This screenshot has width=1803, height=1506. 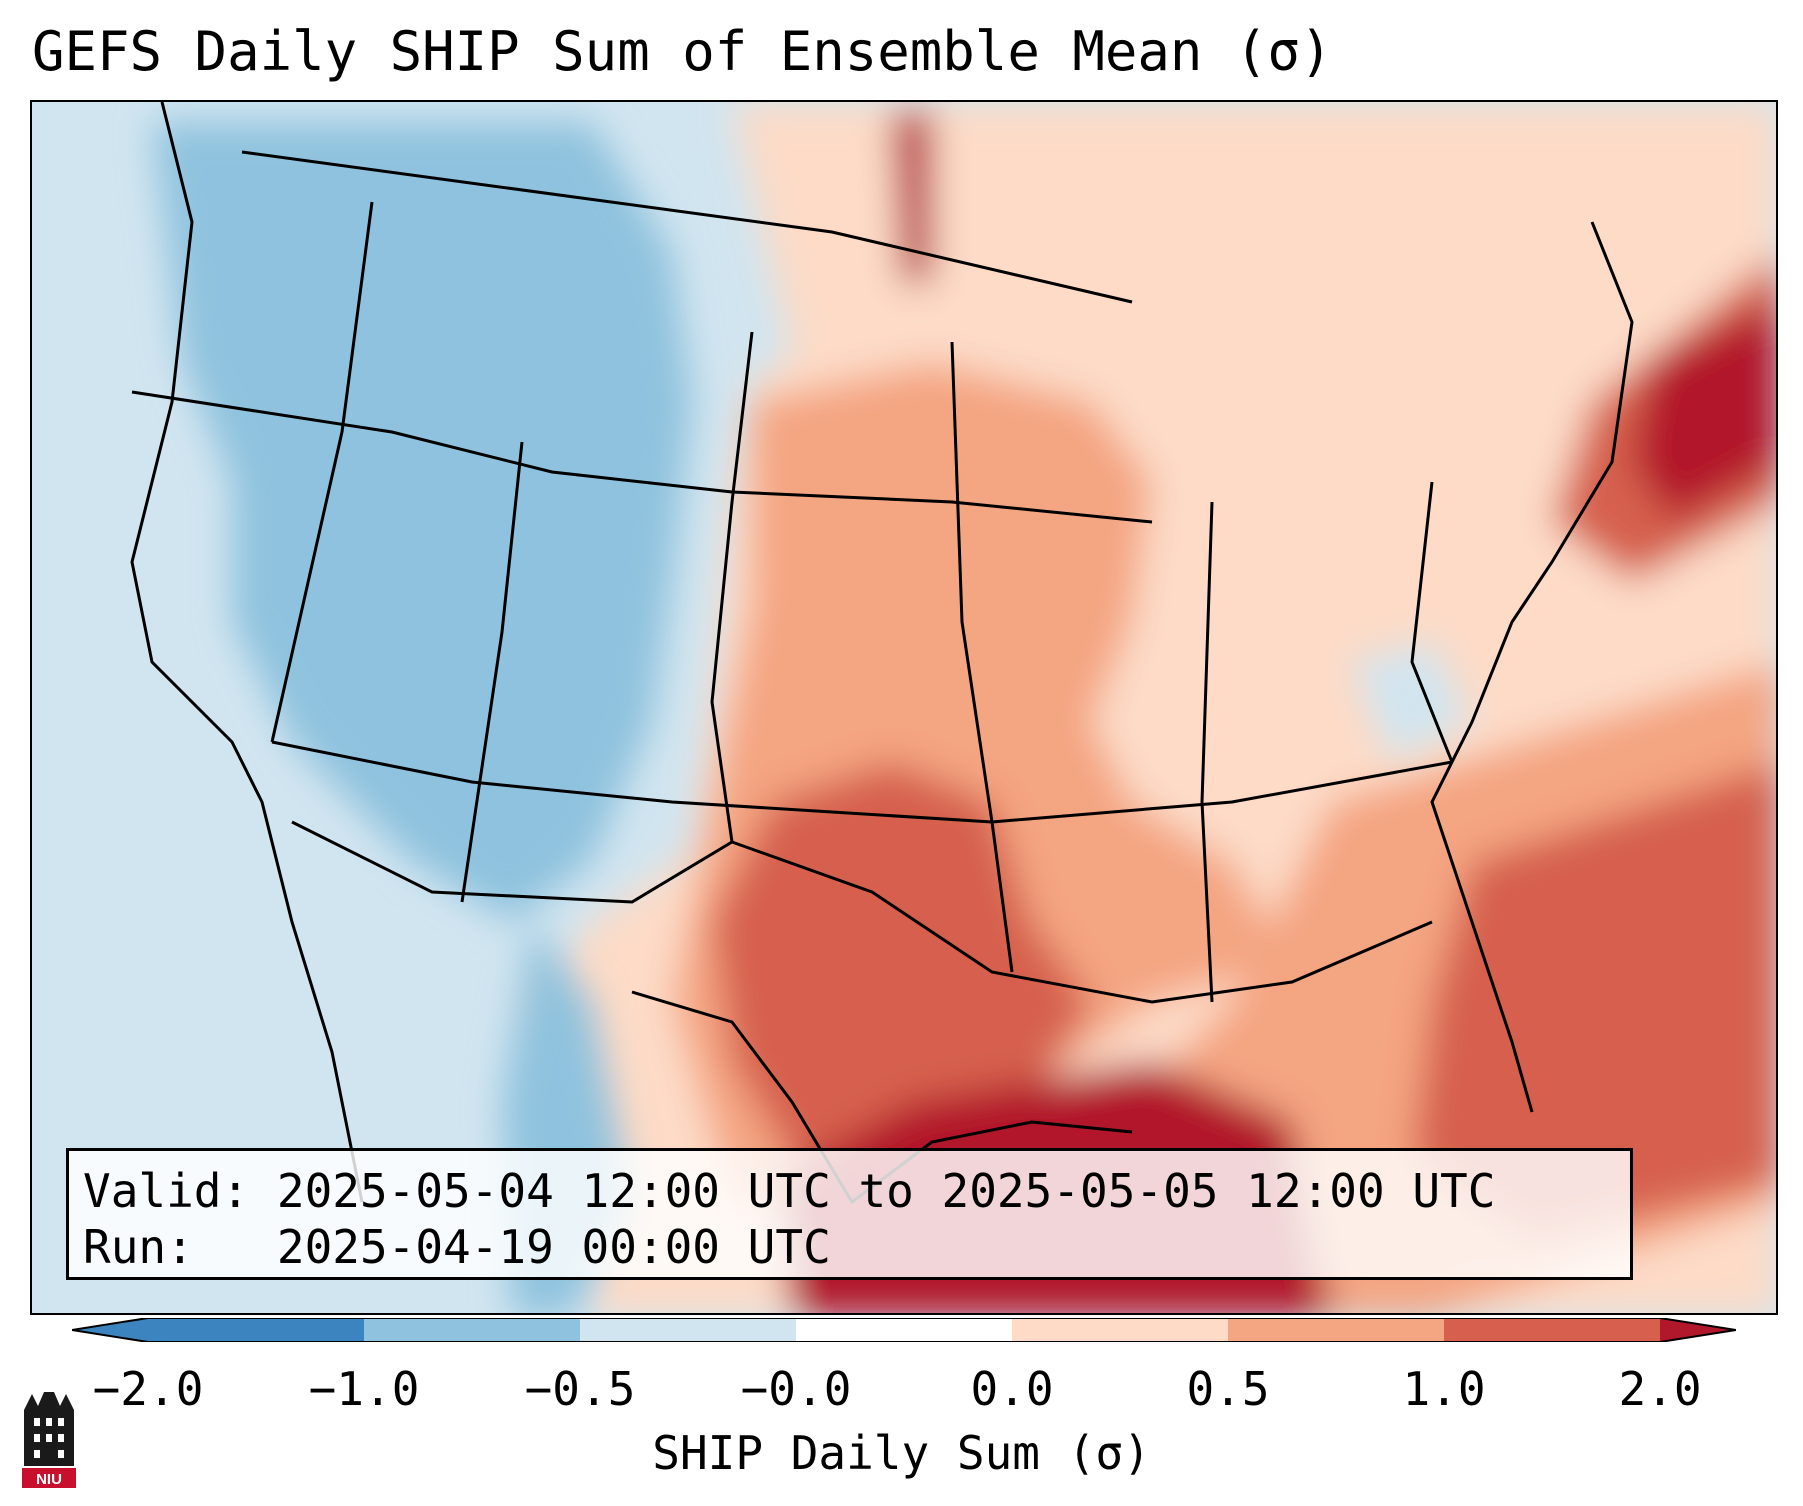 What do you see at coordinates (642, 457) in the screenshot?
I see `state-line-north` at bounding box center [642, 457].